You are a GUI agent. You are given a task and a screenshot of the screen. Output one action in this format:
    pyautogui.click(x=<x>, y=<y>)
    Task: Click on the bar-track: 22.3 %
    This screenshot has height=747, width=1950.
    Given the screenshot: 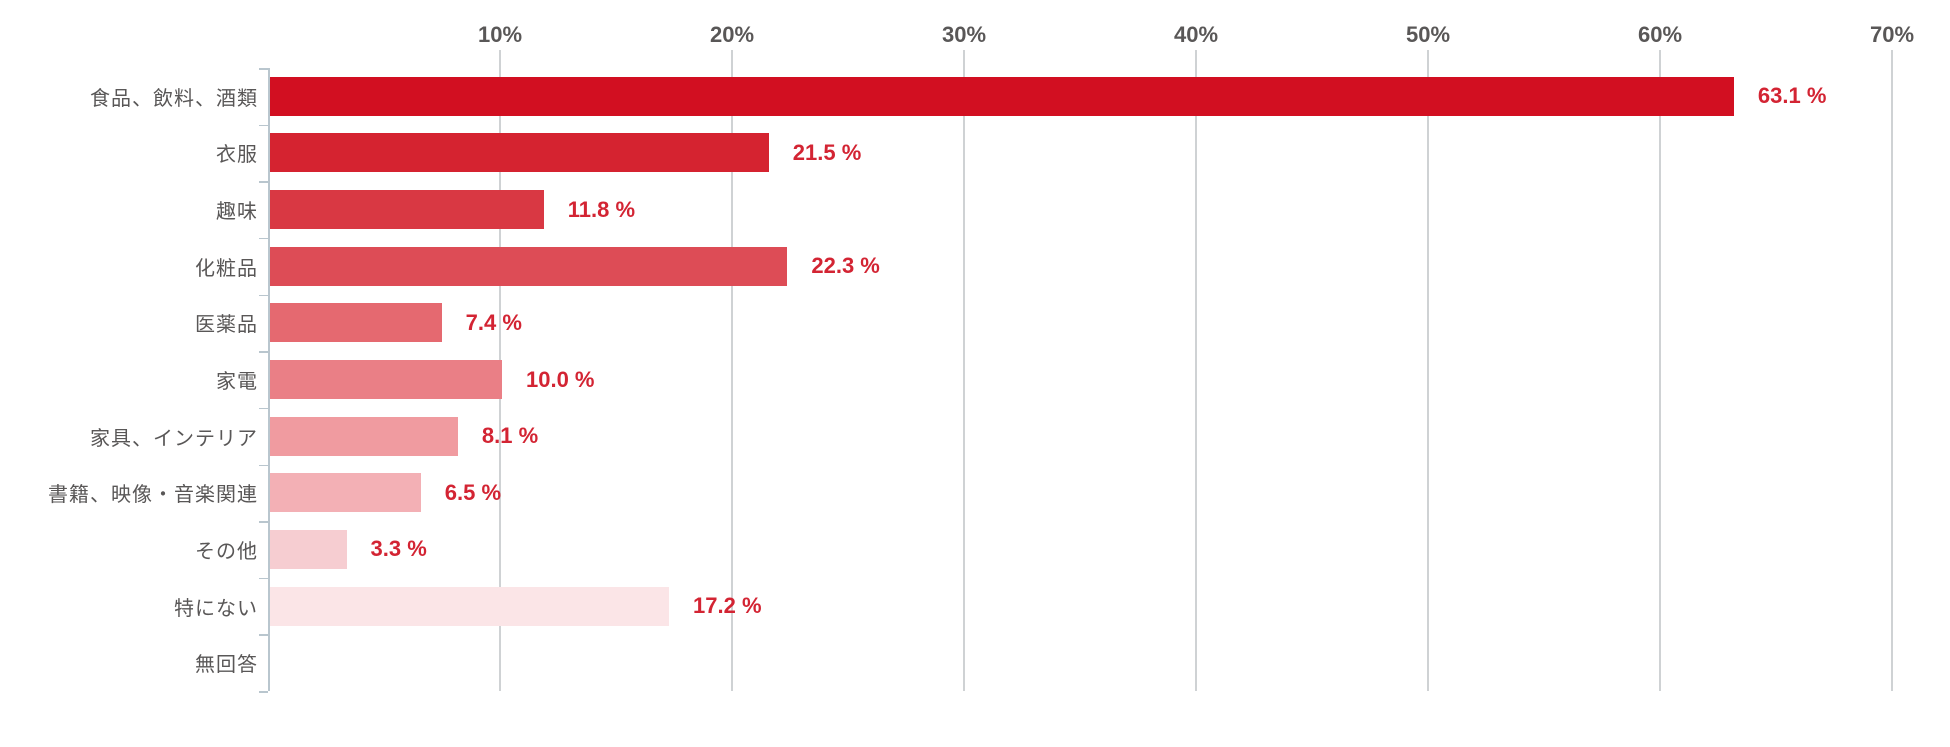 What is the action you would take?
    pyautogui.click(x=1110, y=266)
    